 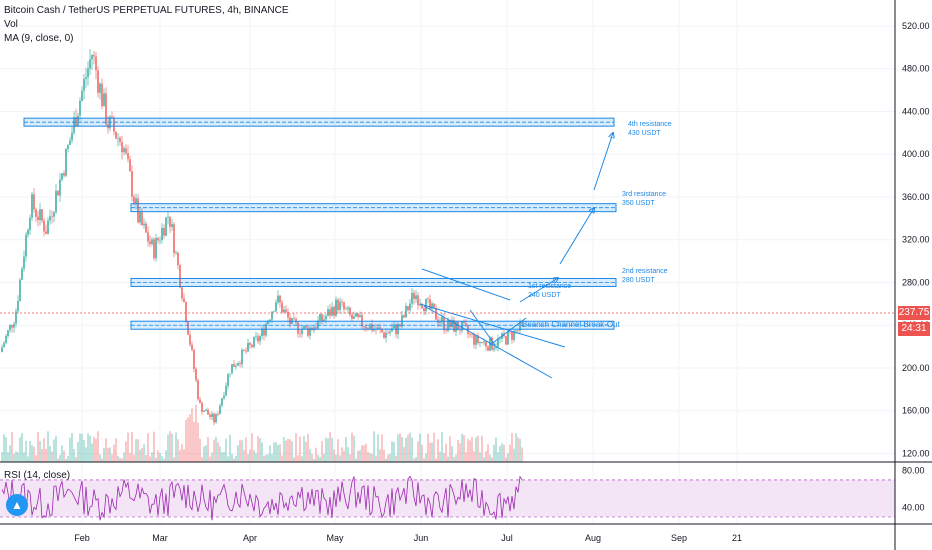 I want to click on annotation-4th: 4th resistance 430 USDT, so click(x=650, y=129).